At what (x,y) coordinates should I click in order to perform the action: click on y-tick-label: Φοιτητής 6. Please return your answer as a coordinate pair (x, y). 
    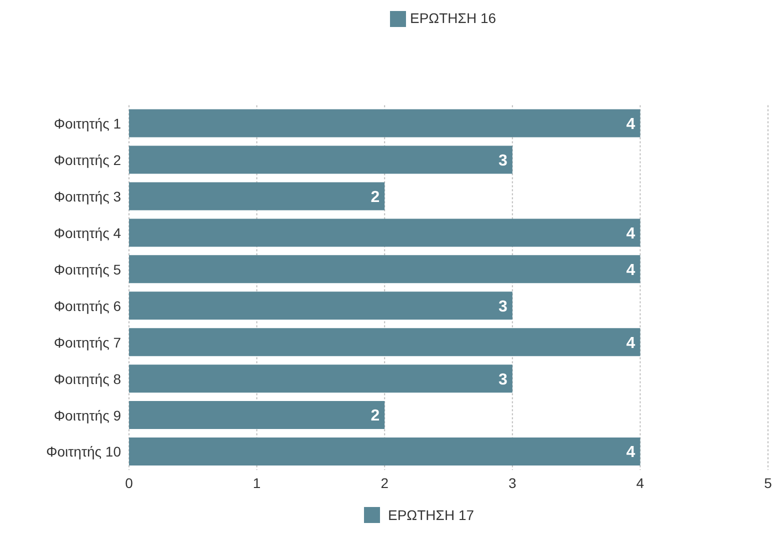
    Looking at the image, I should click on (88, 306).